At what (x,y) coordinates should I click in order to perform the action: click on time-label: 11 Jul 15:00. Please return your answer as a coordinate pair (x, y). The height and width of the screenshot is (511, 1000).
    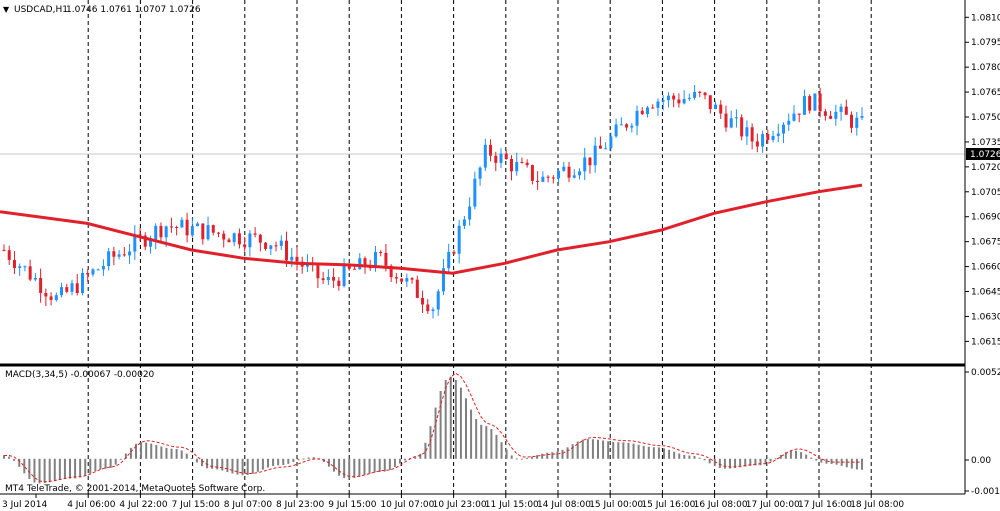
    Looking at the image, I should click on (512, 505).